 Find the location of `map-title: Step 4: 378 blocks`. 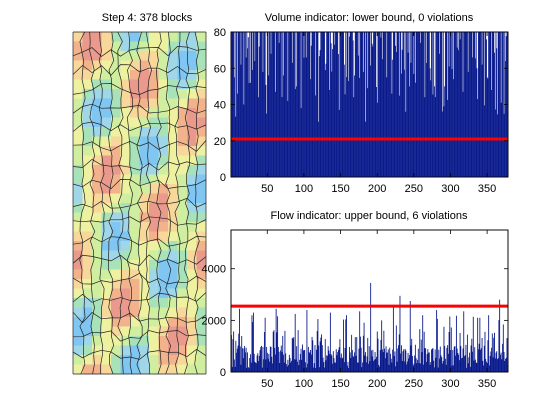

map-title: Step 4: 378 blocks is located at coordinates (147, 18).